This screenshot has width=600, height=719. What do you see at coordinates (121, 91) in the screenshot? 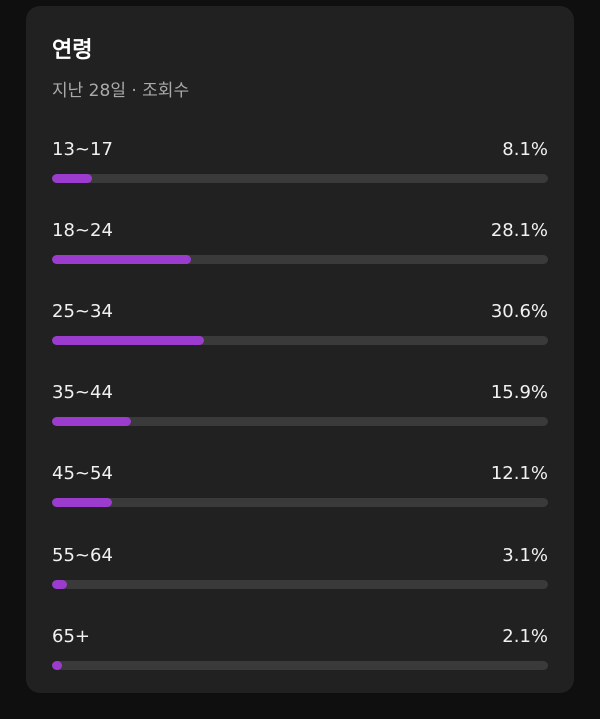
I see `card-subtitle: 지난 28일 · 조회수` at bounding box center [121, 91].